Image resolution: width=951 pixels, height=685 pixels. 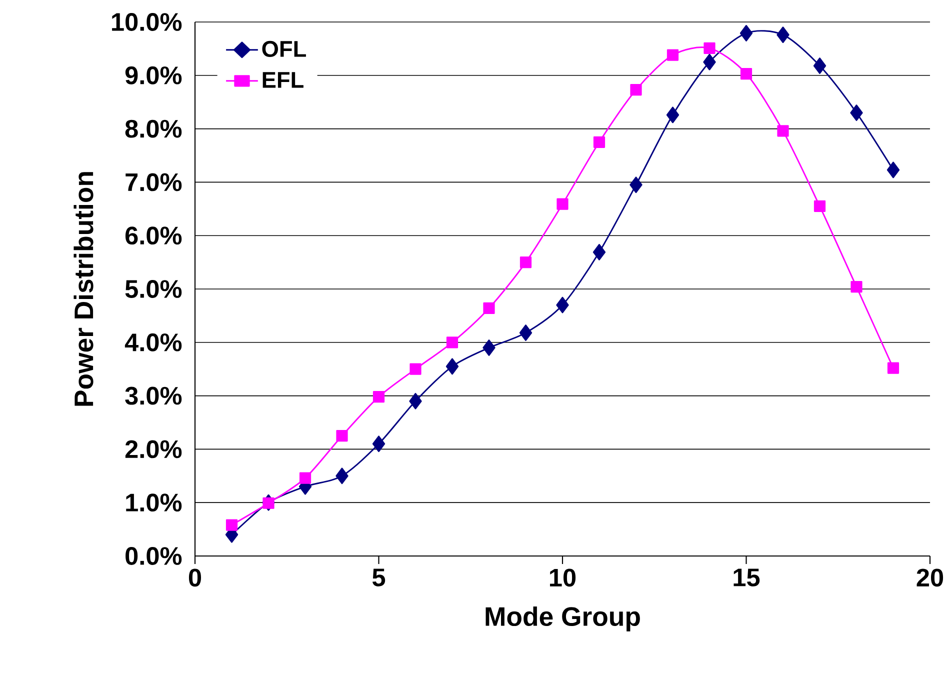 What do you see at coordinates (283, 80) in the screenshot?
I see `legend-label: EFL` at bounding box center [283, 80].